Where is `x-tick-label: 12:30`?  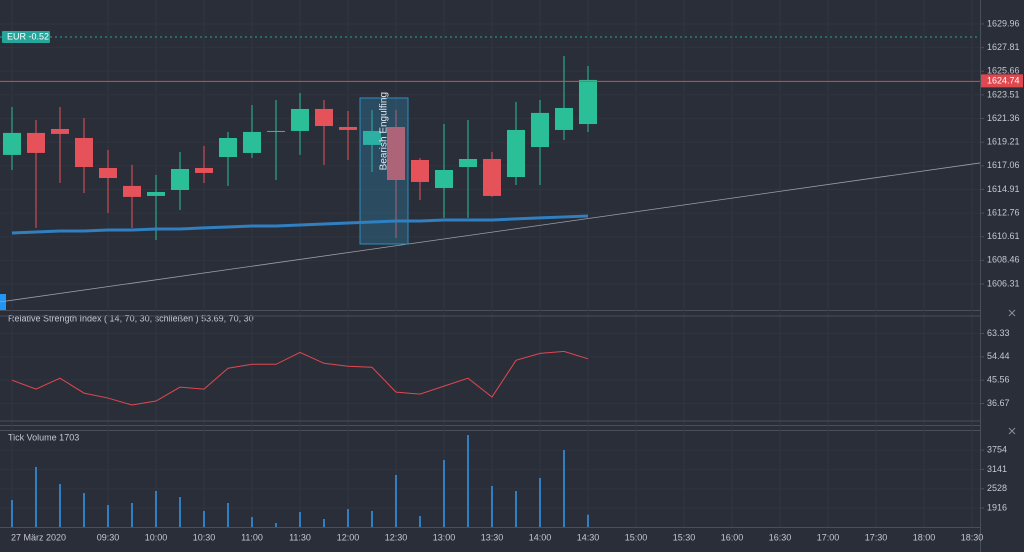
x-tick-label: 12:30 is located at coordinates (396, 537).